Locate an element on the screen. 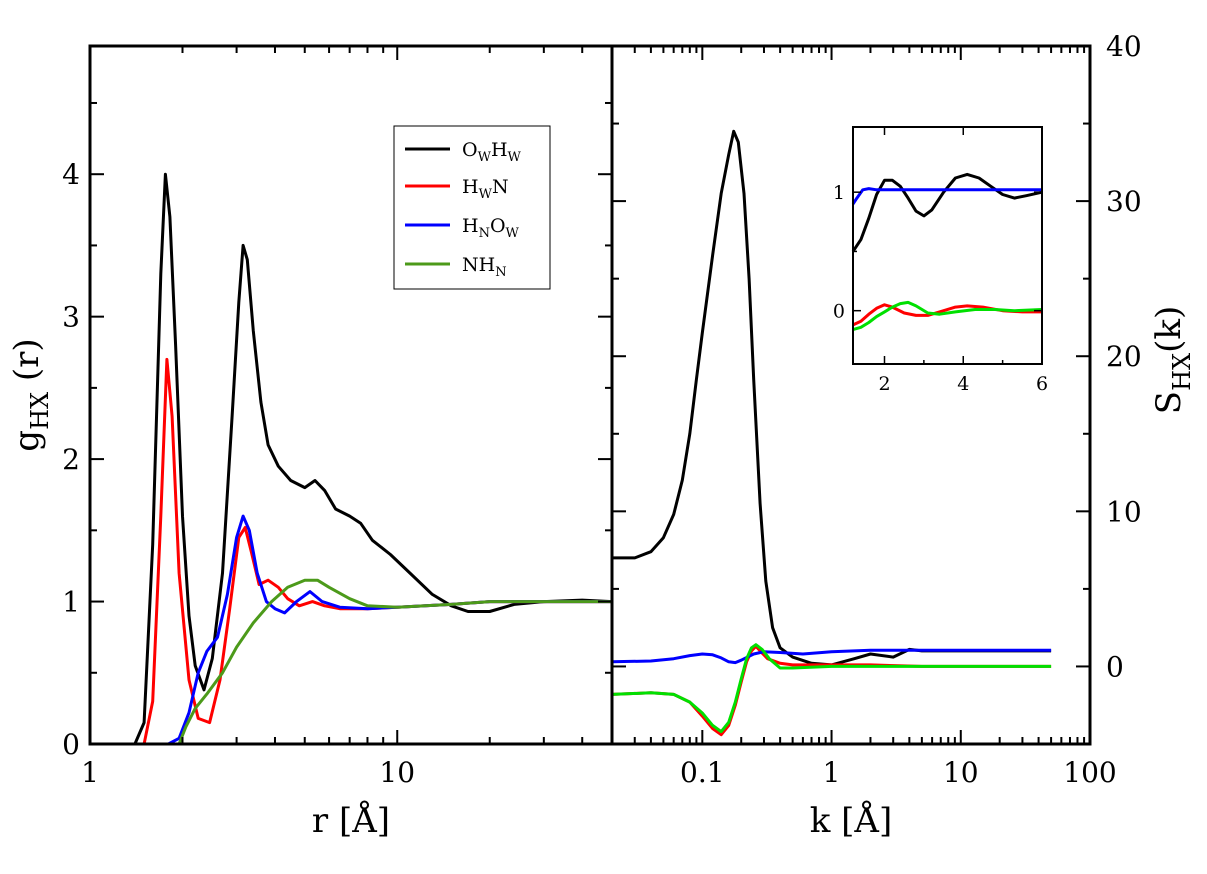 This screenshot has height=874, width=1207. left-y-tick-label: 2 is located at coordinates (71, 459).